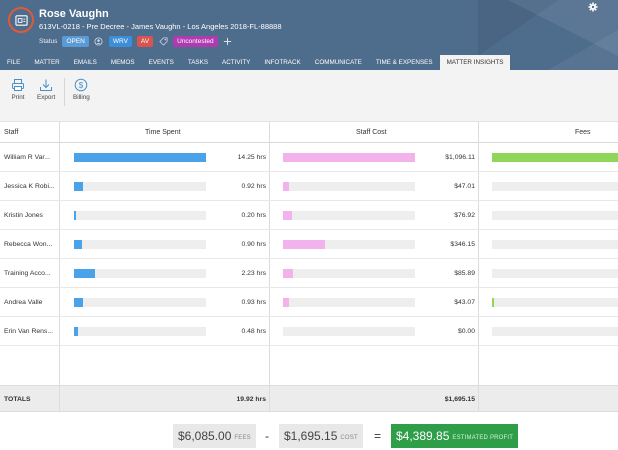 The height and width of the screenshot is (450, 618). What do you see at coordinates (251, 157) in the screenshot?
I see `time-spent-value: 14.25 hrs` at bounding box center [251, 157].